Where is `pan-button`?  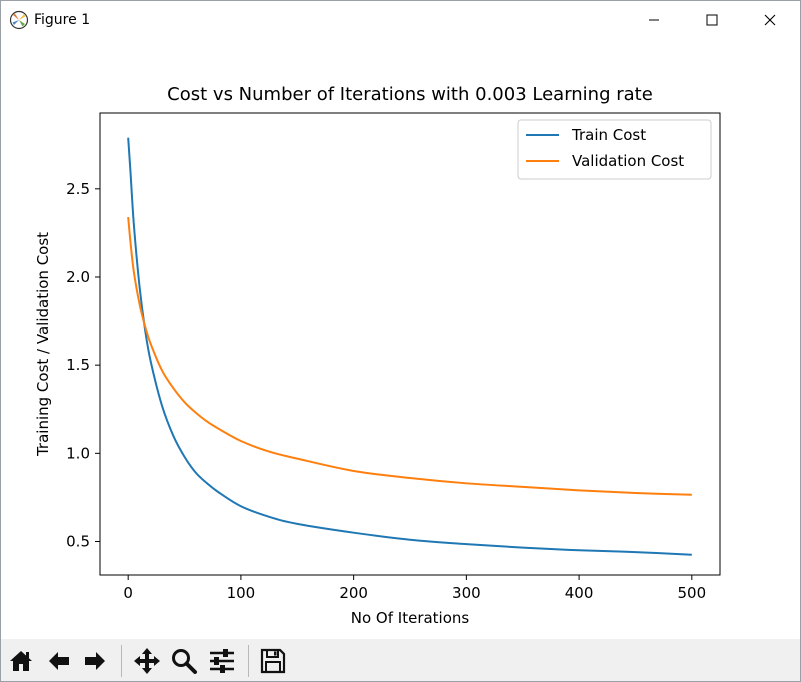
pan-button is located at coordinates (147, 661).